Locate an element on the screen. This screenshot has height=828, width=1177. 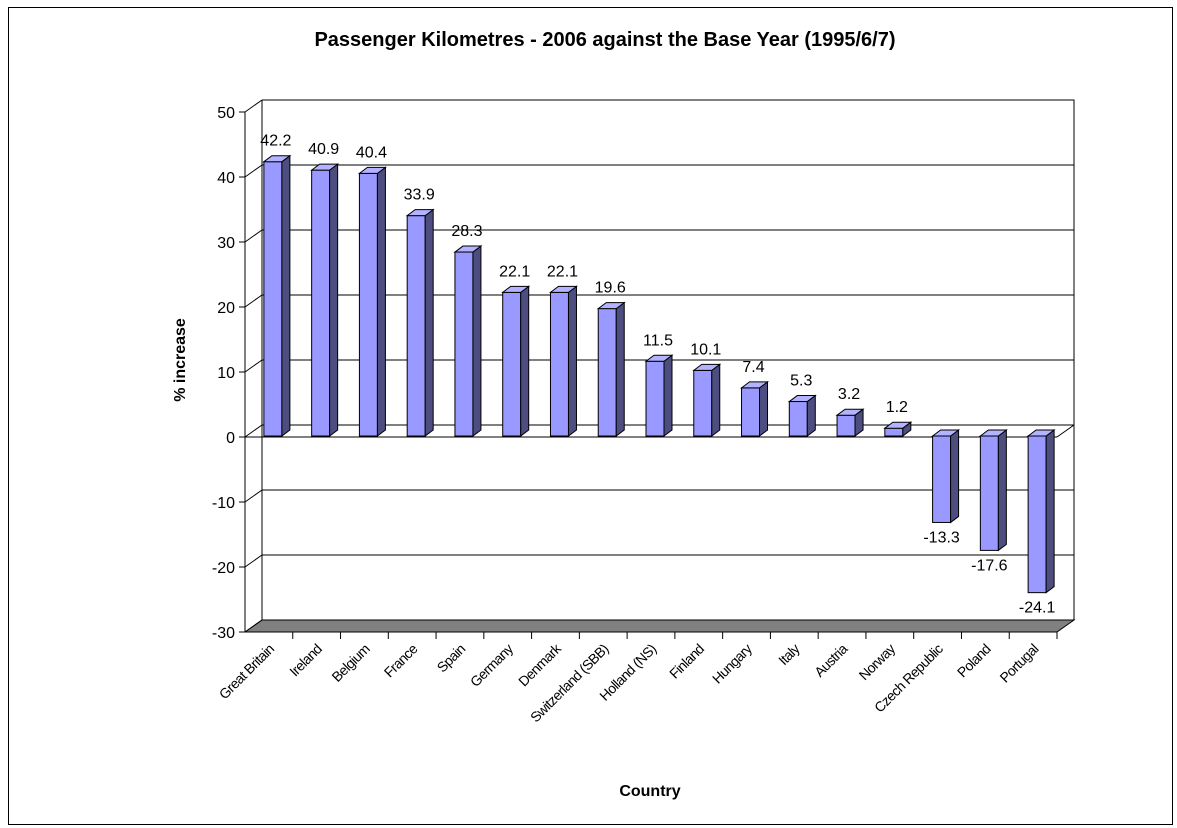
x-tick-label: Denmark is located at coordinates (540, 665).